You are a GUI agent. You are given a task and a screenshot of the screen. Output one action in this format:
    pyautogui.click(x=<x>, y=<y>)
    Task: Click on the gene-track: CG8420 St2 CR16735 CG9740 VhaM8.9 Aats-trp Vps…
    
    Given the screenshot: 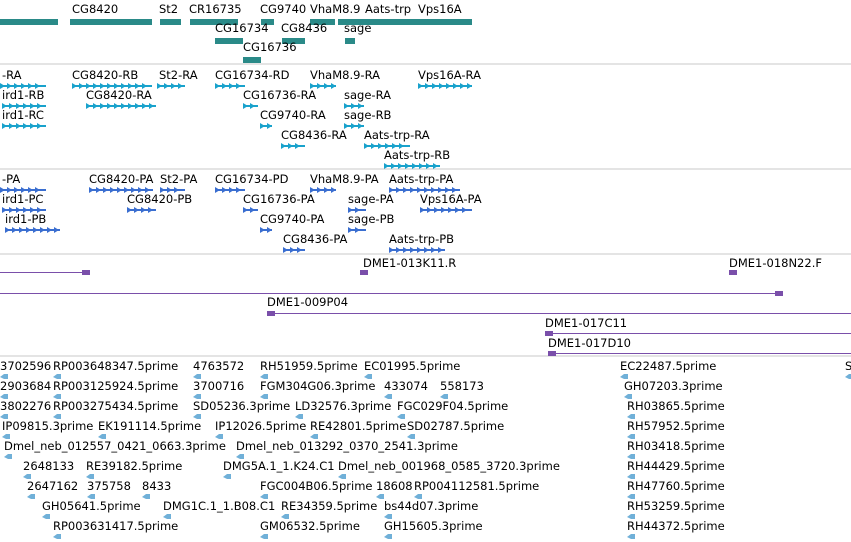 What is the action you would take?
    pyautogui.click(x=236, y=32)
    